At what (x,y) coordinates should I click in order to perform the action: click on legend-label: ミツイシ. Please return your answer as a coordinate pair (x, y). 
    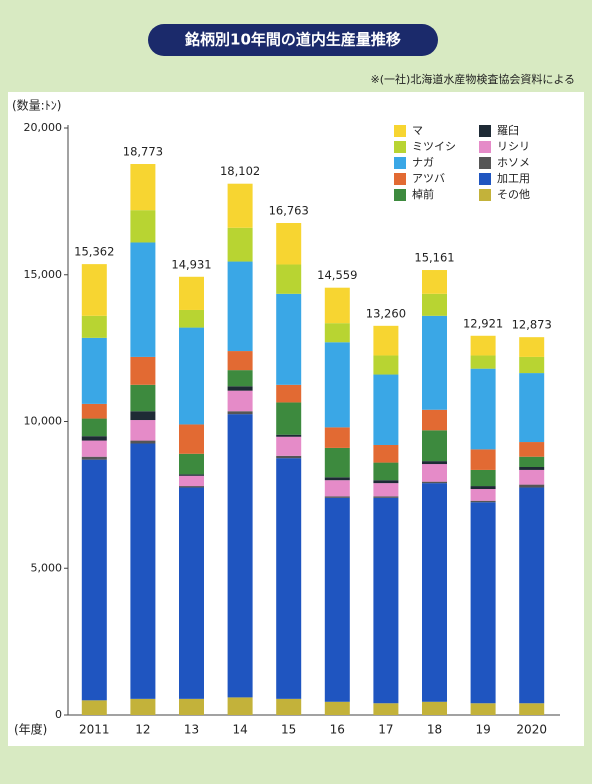
    Looking at the image, I should click on (434, 146).